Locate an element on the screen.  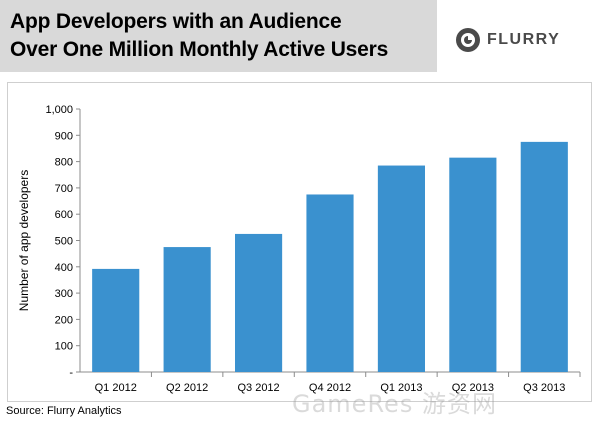
y-axis-title: Number of app developers is located at coordinates (24, 240).